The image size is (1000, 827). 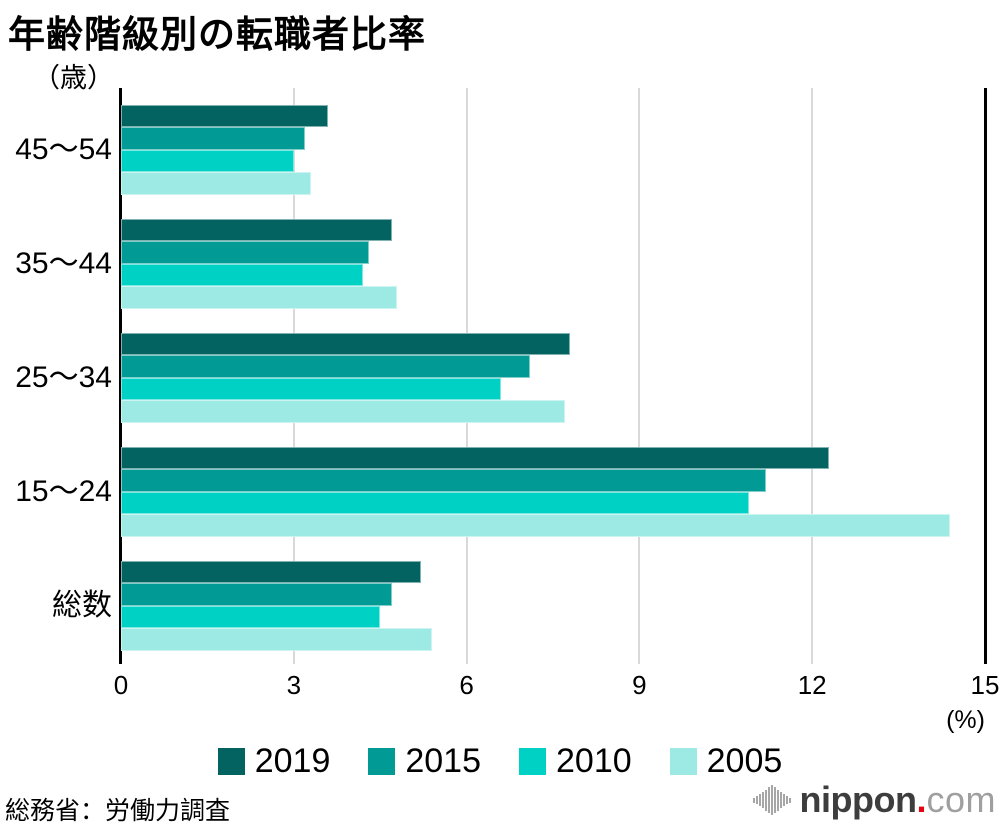 I want to click on source-caption: 総務省：労働力調査, so click(x=118, y=811).